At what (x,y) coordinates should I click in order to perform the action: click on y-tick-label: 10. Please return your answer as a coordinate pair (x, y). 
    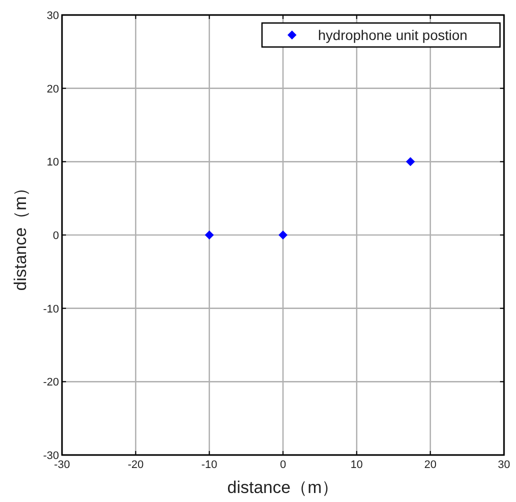
    Looking at the image, I should click on (52, 162).